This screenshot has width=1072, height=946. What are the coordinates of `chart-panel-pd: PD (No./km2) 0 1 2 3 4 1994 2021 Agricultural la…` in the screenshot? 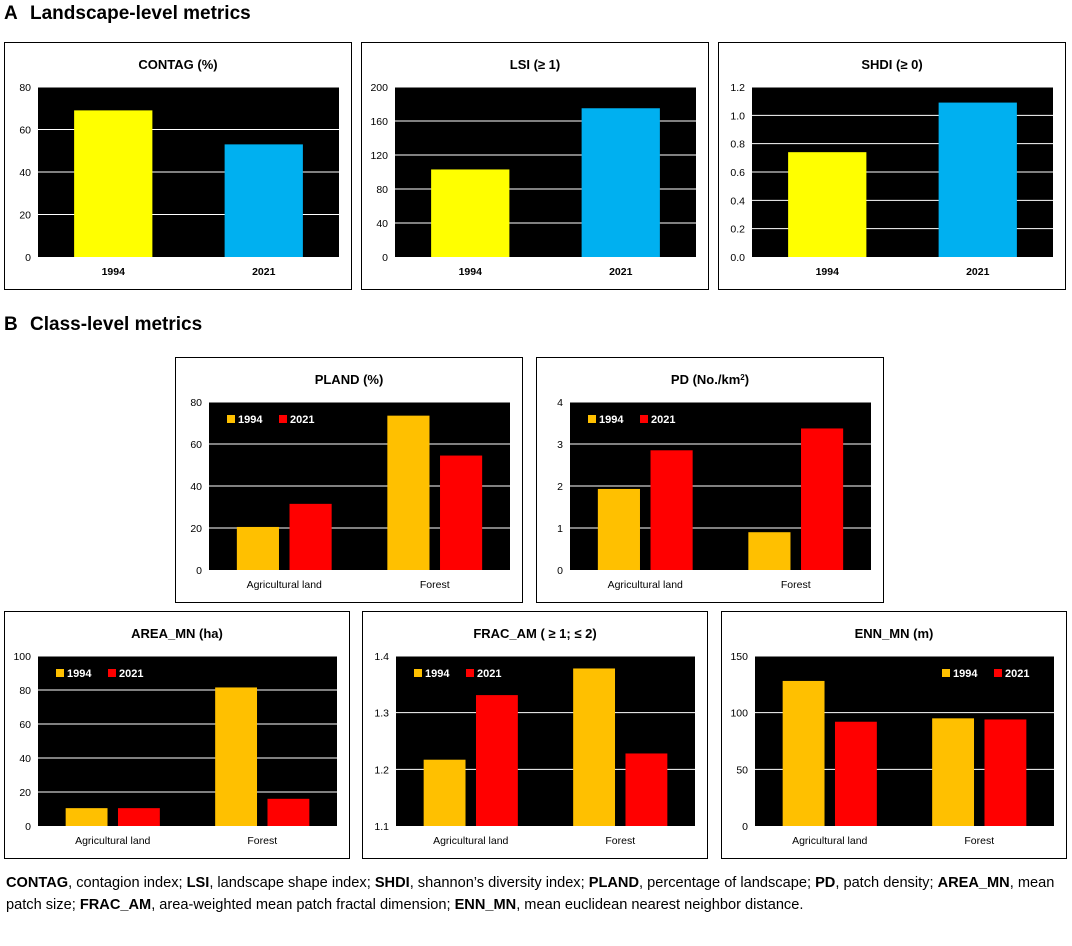 It's located at (710, 480).